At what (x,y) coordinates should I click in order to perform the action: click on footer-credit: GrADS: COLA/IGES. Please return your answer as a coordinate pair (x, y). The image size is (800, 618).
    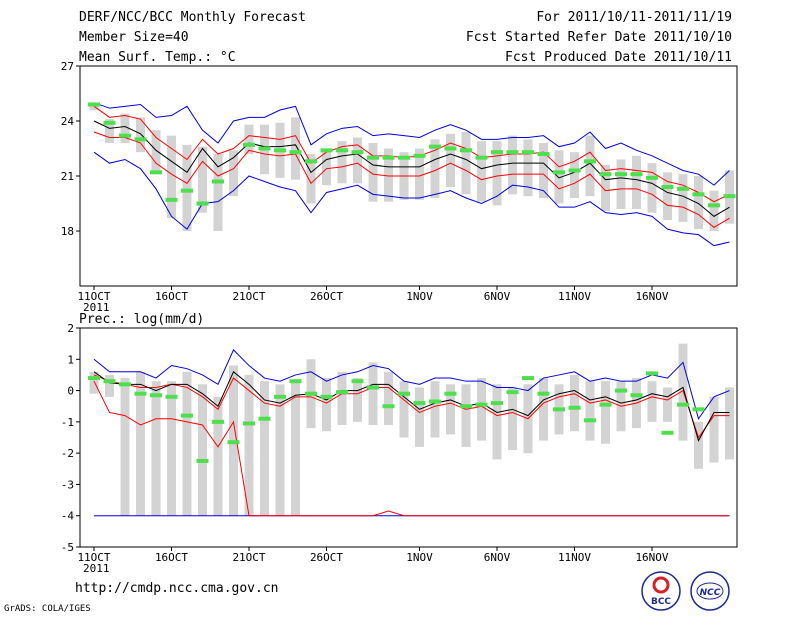
    Looking at the image, I should click on (47, 609).